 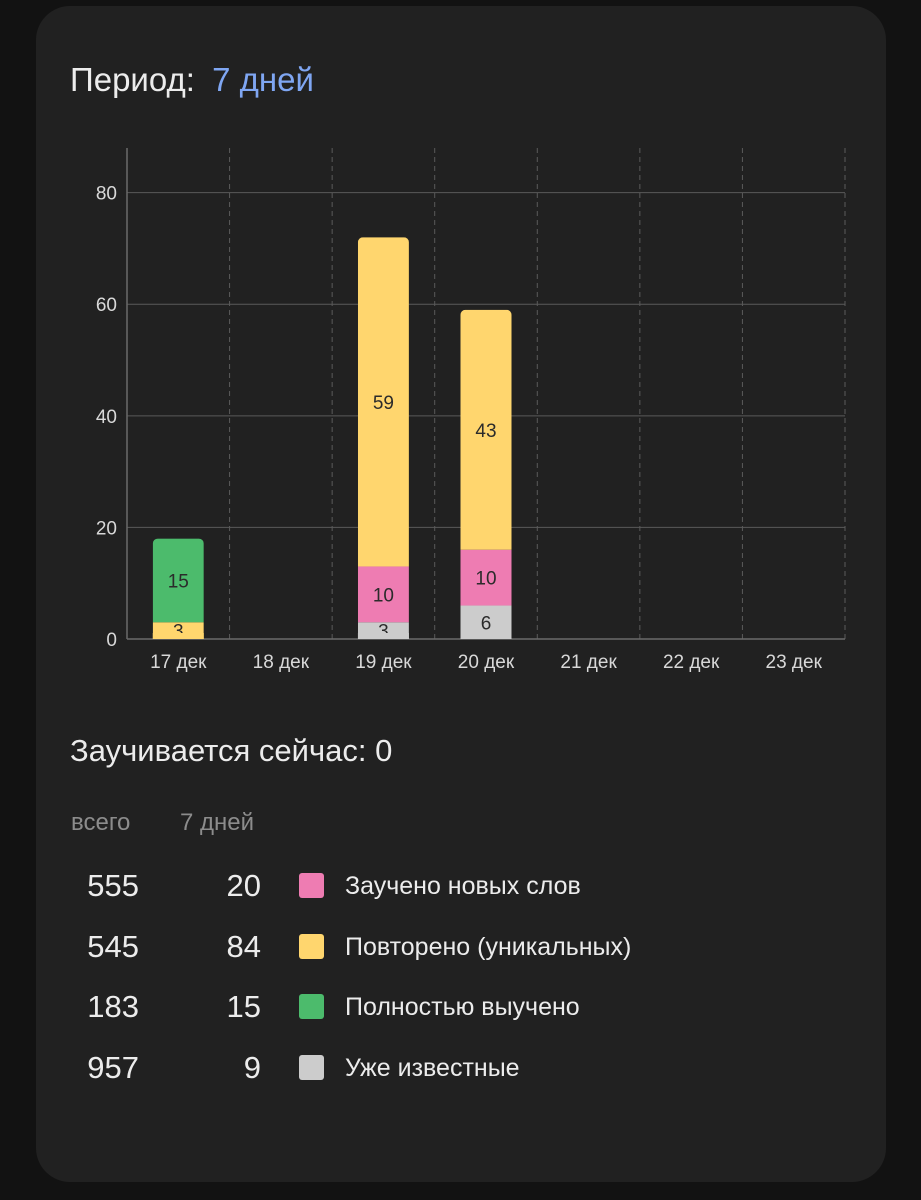 What do you see at coordinates (311, 946) in the screenshot?
I see `legend-swatch-repeated` at bounding box center [311, 946].